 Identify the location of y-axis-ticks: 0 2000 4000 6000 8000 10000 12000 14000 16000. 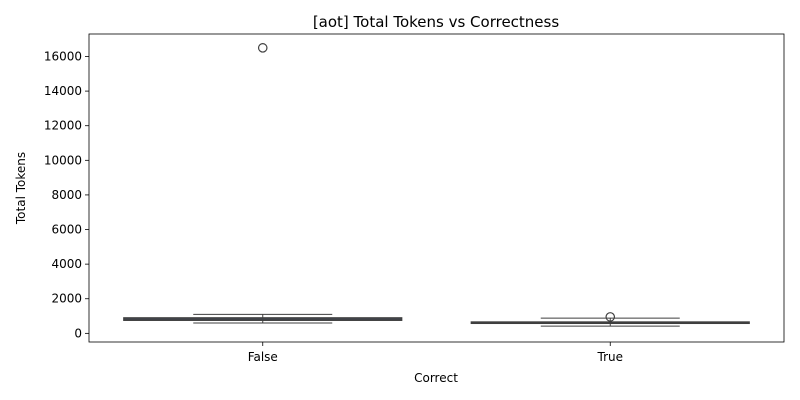
(66, 194).